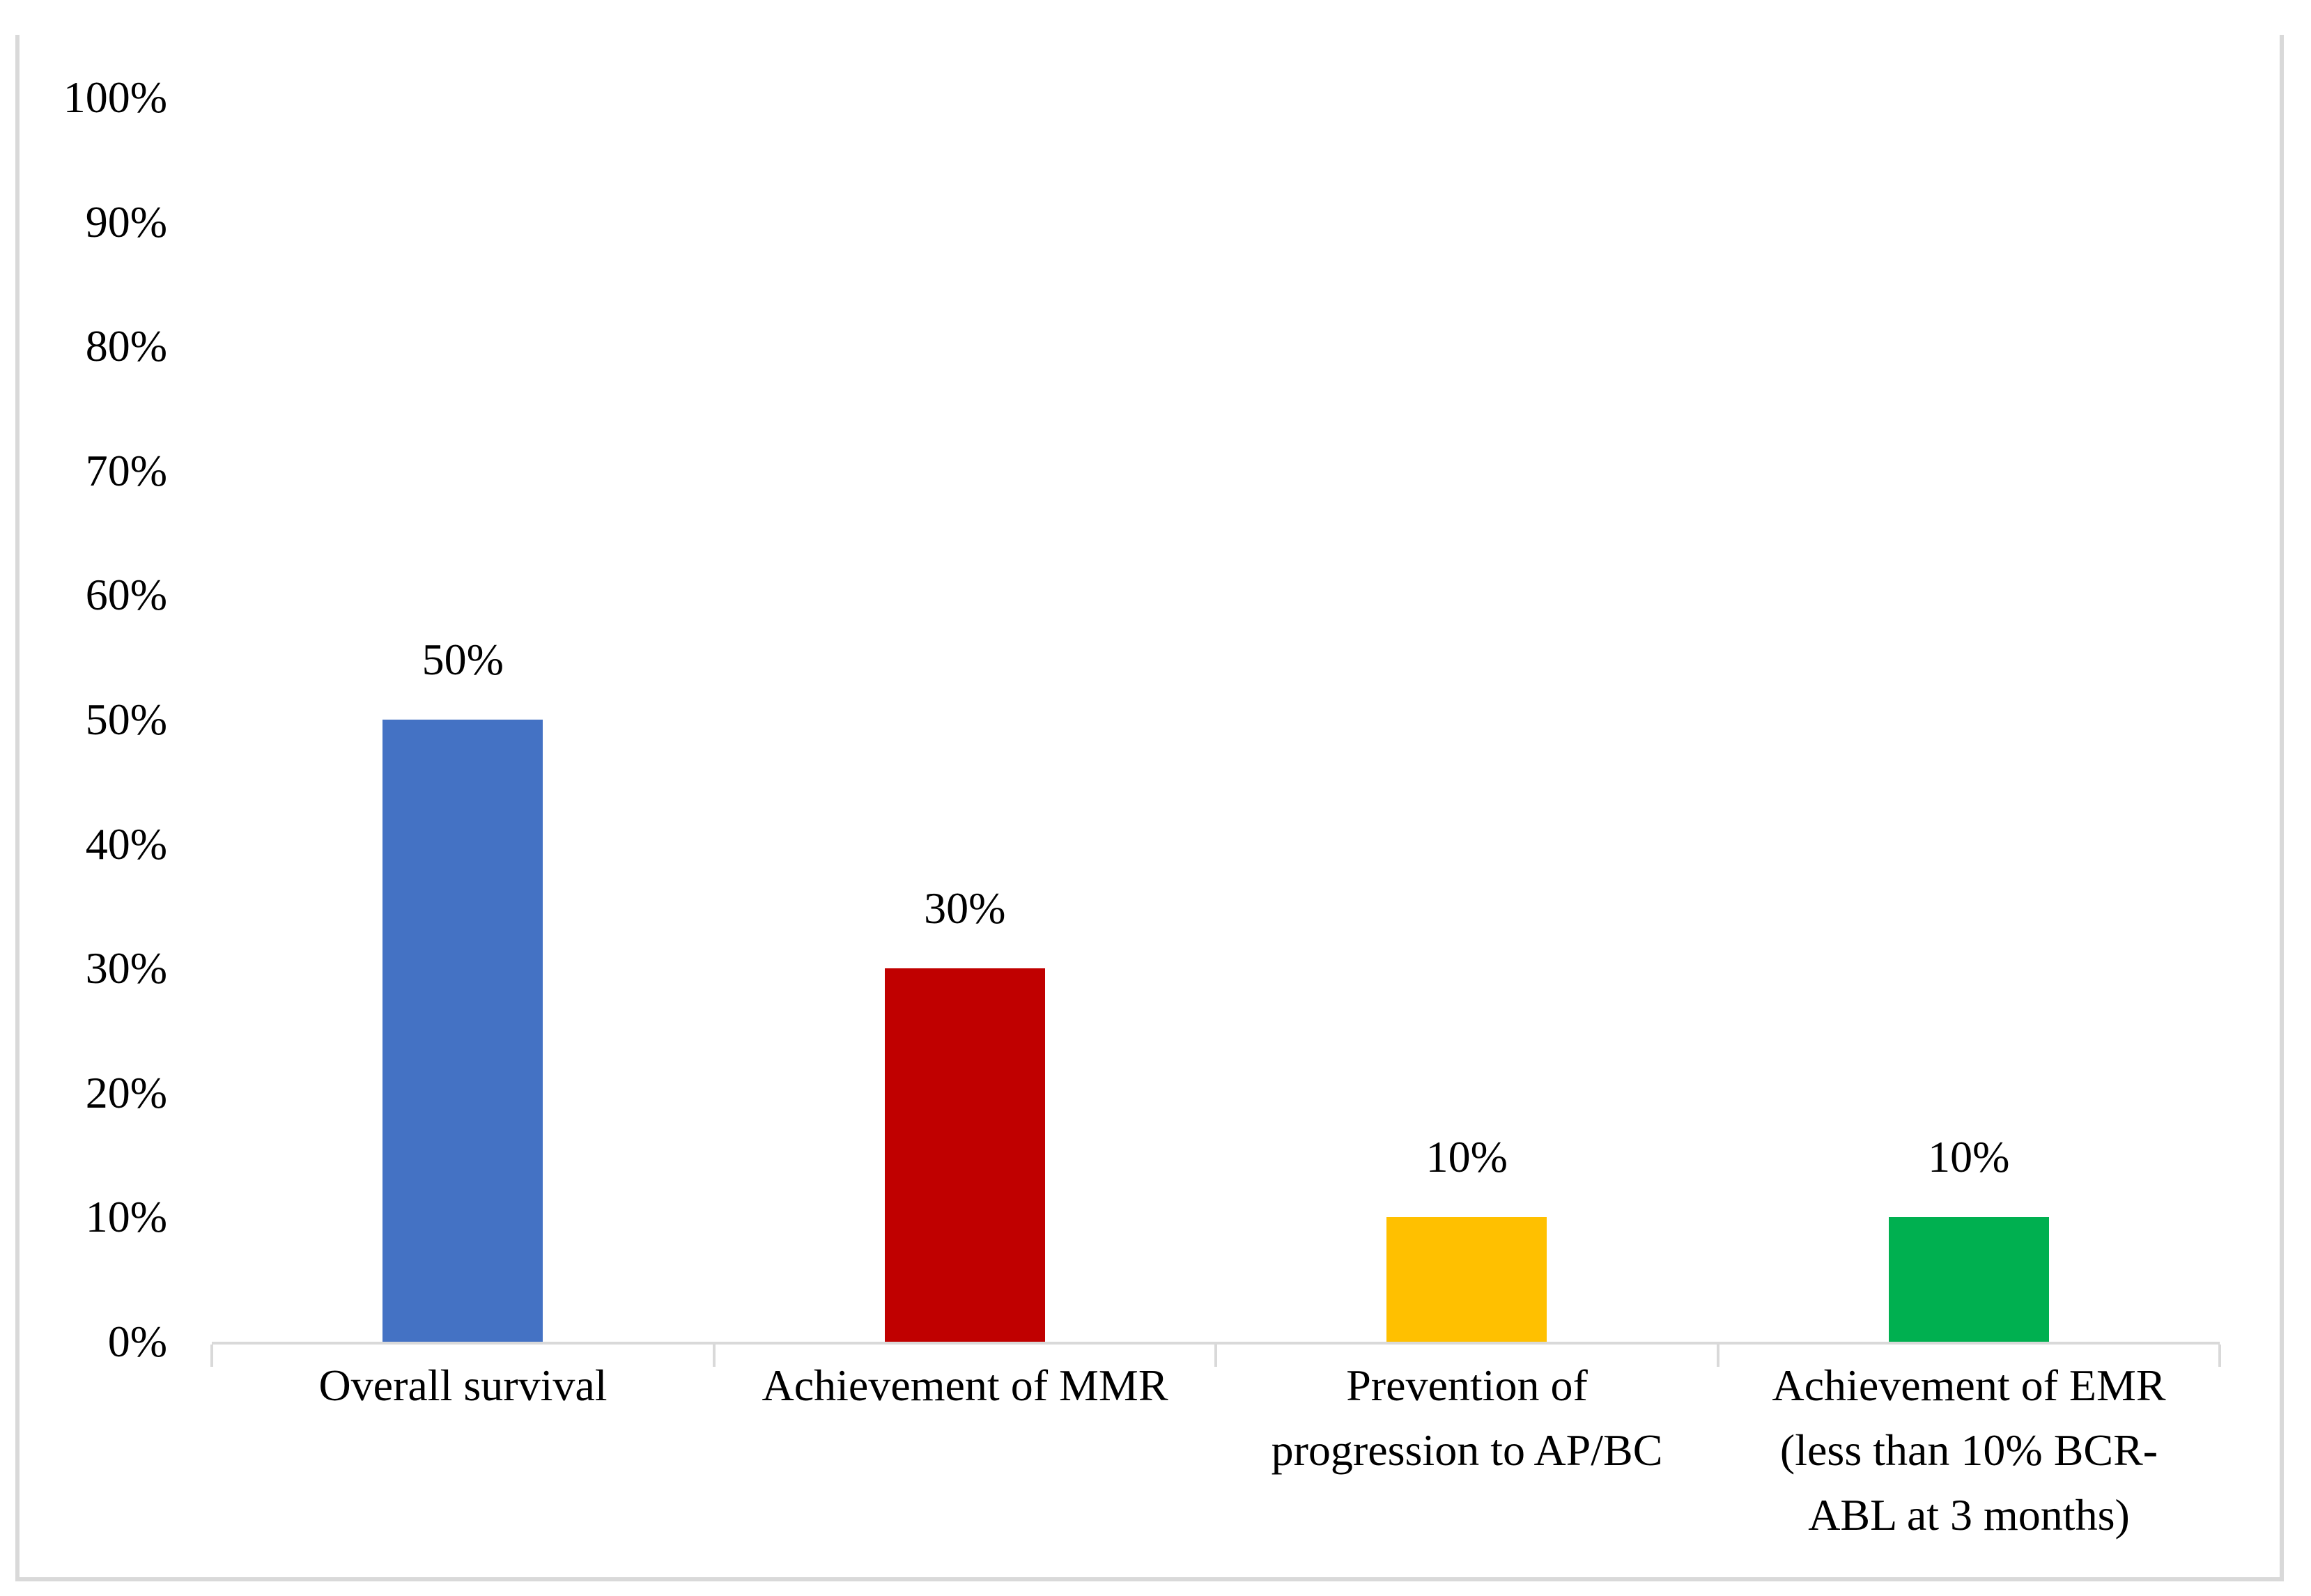 This screenshot has width=2311, height=1596. I want to click on y-axis-tick-label: 20%, so click(126, 1092).